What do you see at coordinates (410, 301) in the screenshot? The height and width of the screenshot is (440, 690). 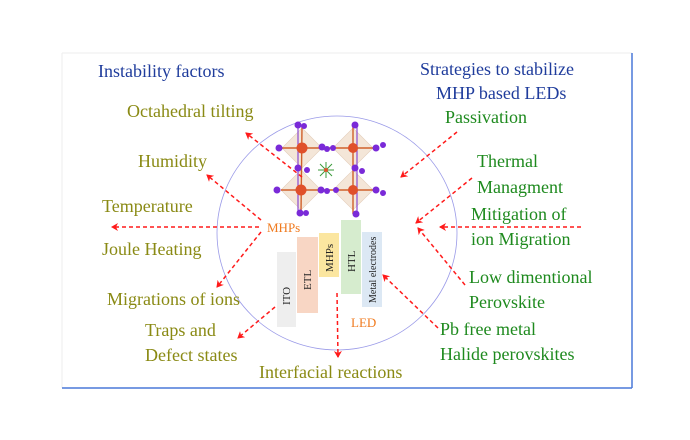 I see `arrow-pb-free` at bounding box center [410, 301].